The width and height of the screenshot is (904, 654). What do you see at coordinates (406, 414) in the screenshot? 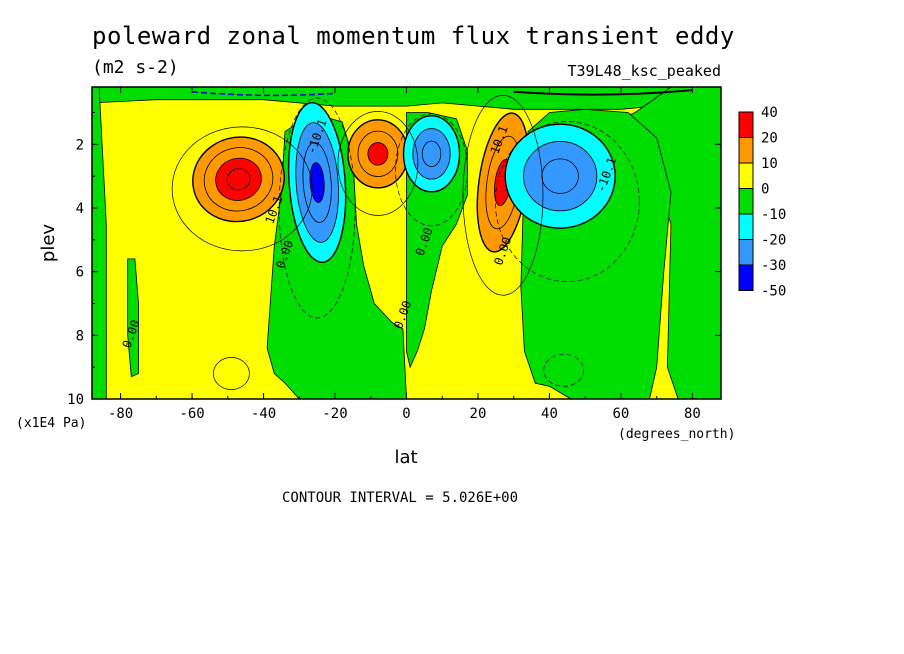
I see `x-tick-label: 0` at bounding box center [406, 414].